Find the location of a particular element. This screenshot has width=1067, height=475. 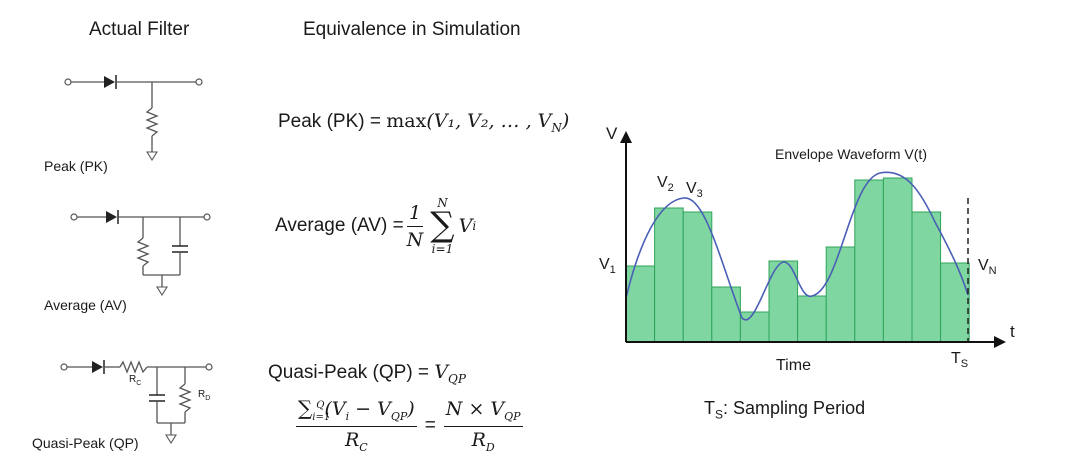

y-axis-label: V is located at coordinates (611, 134).